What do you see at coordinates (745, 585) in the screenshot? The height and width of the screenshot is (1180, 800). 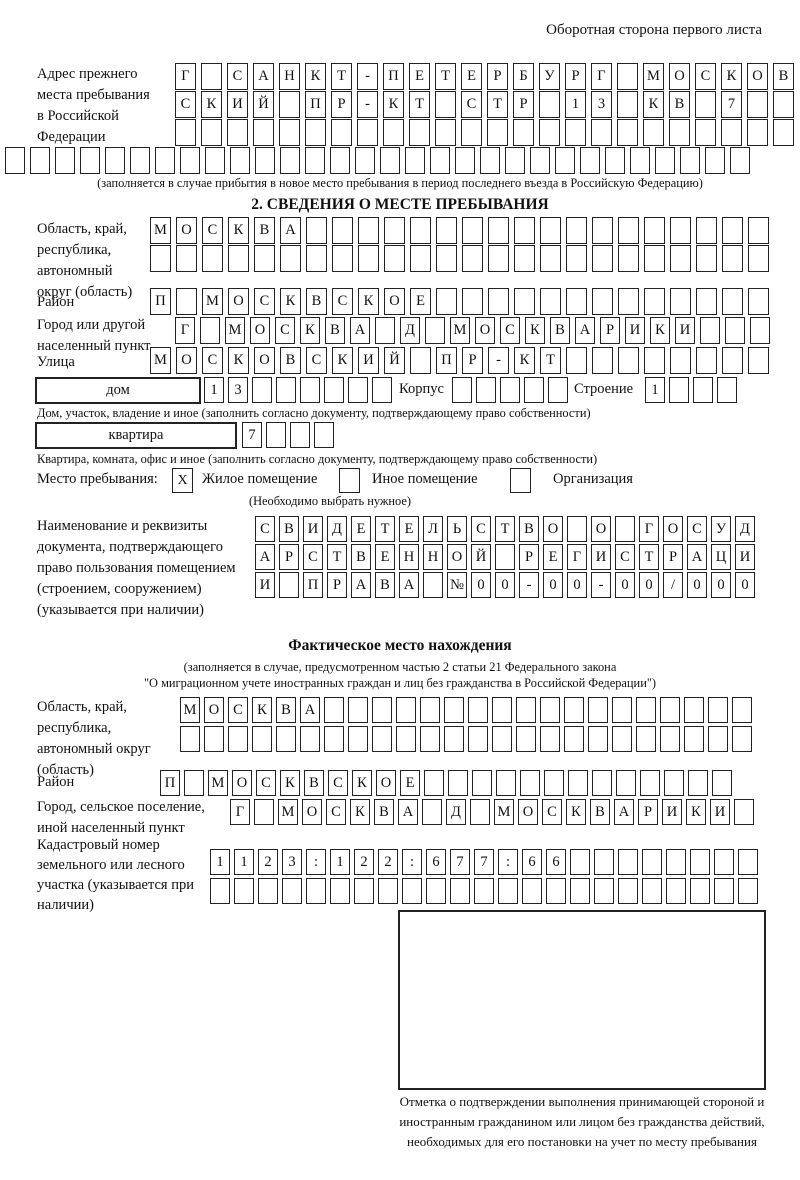 I see `char-cell: 0` at bounding box center [745, 585].